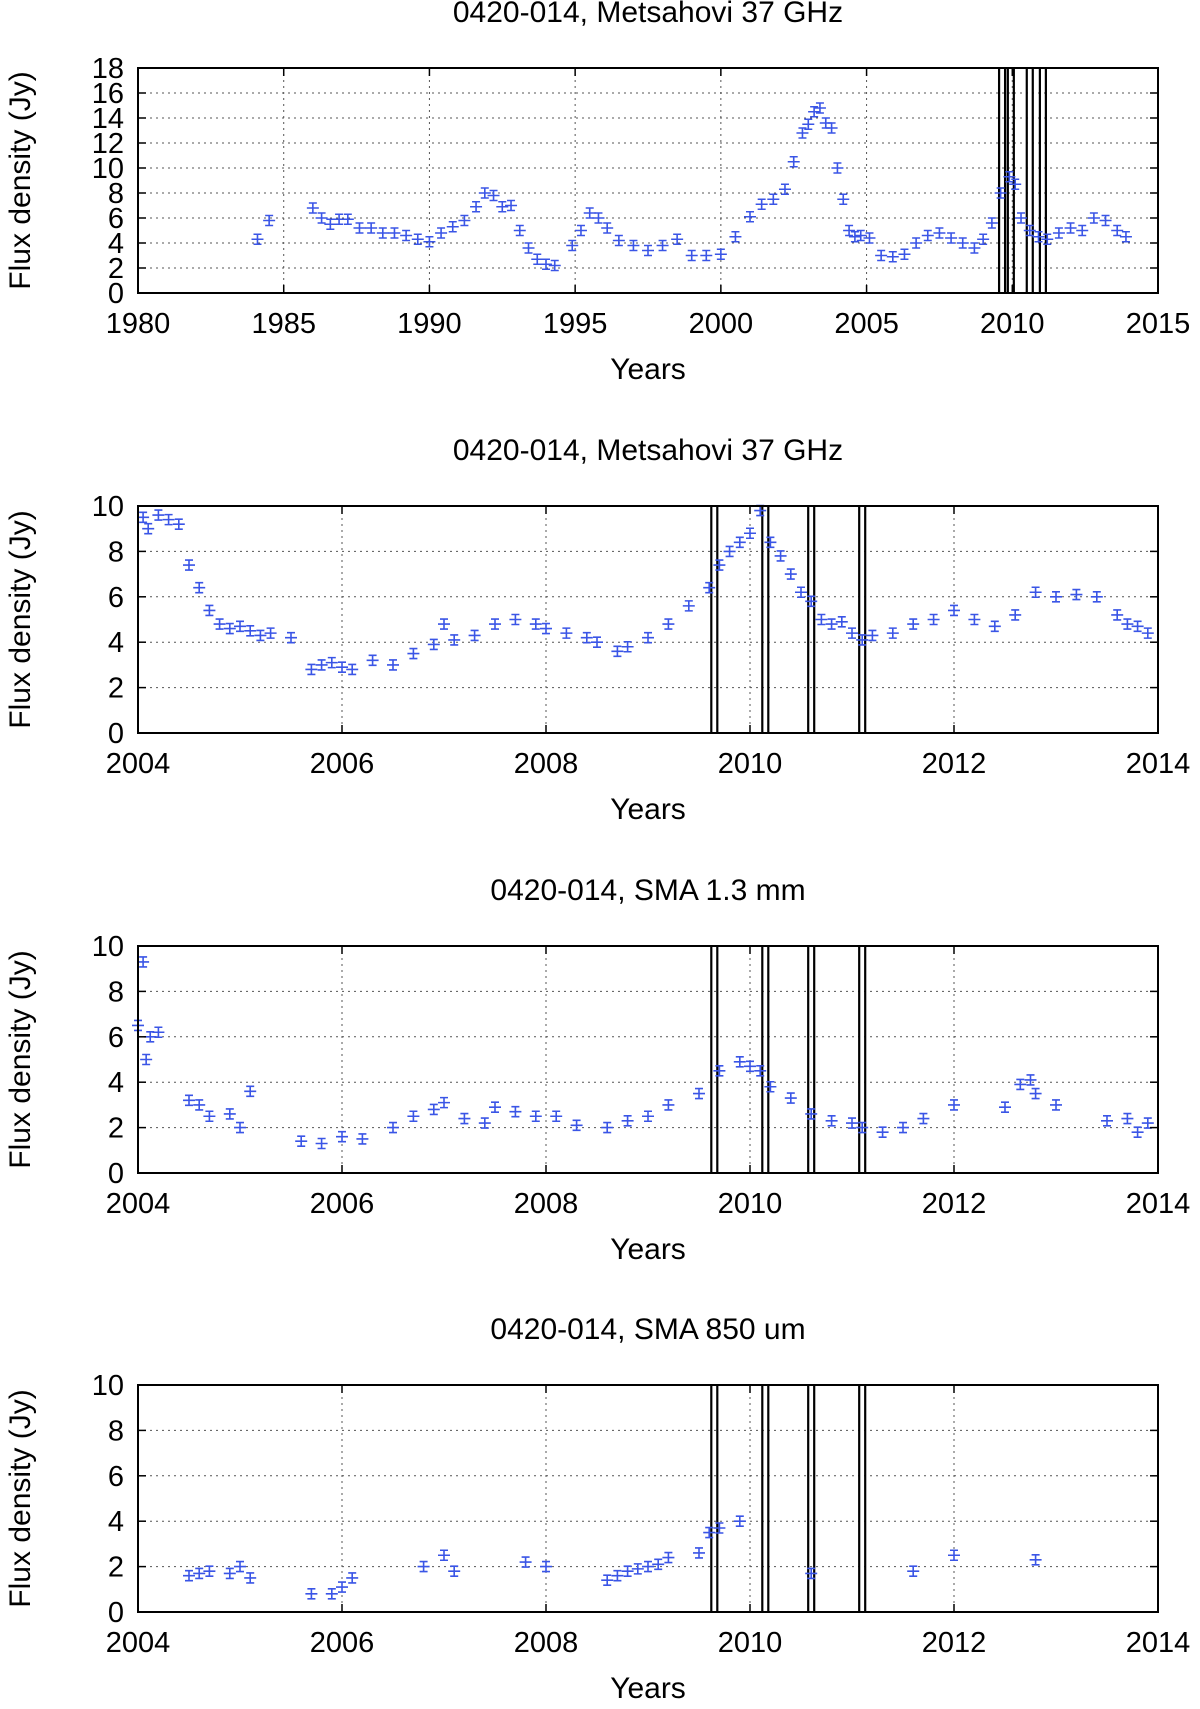  I want to click on x-tick-label: 2000, so click(721, 324).